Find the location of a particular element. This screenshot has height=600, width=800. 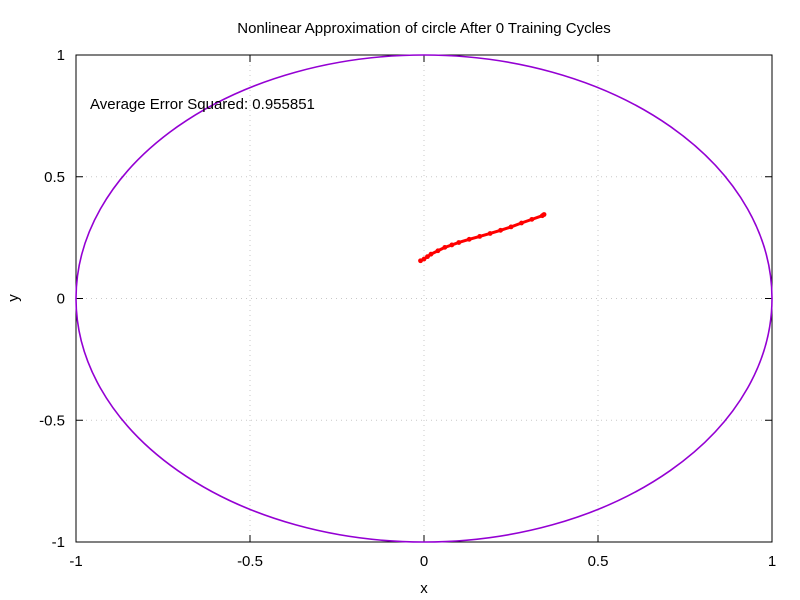

x-tick-label: 0 is located at coordinates (424, 561).